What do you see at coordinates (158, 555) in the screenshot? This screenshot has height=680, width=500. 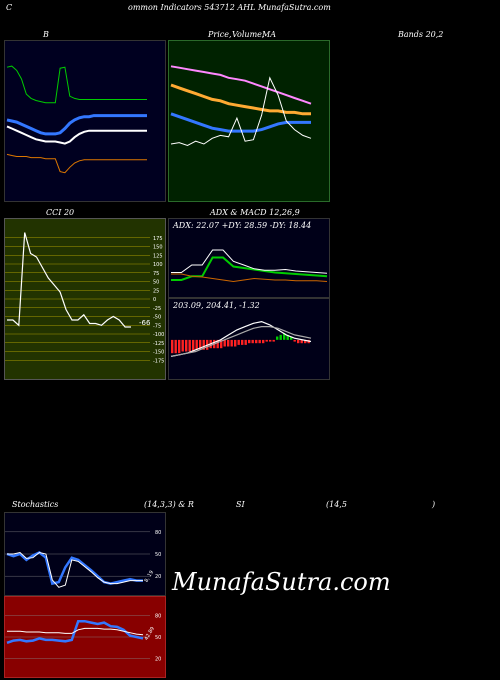 I see `stochastics-tick-label: 50` at bounding box center [158, 555].